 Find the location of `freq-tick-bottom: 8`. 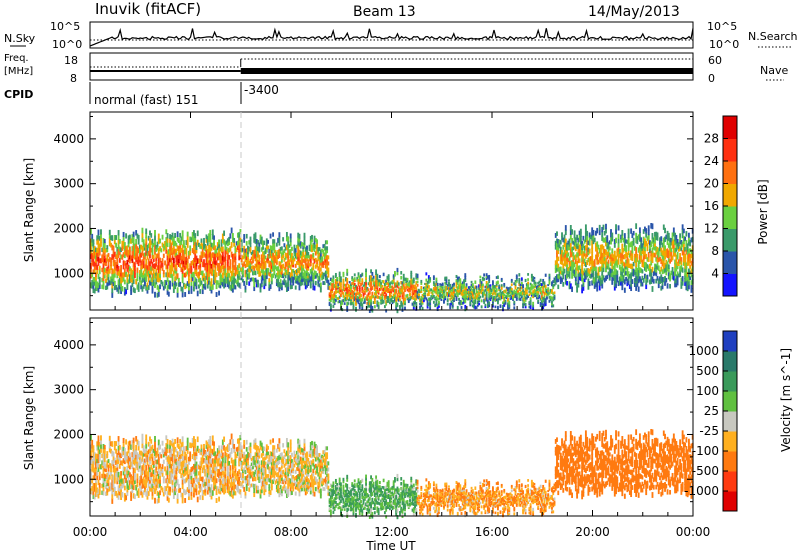

freq-tick-bottom: 8 is located at coordinates (73, 78).